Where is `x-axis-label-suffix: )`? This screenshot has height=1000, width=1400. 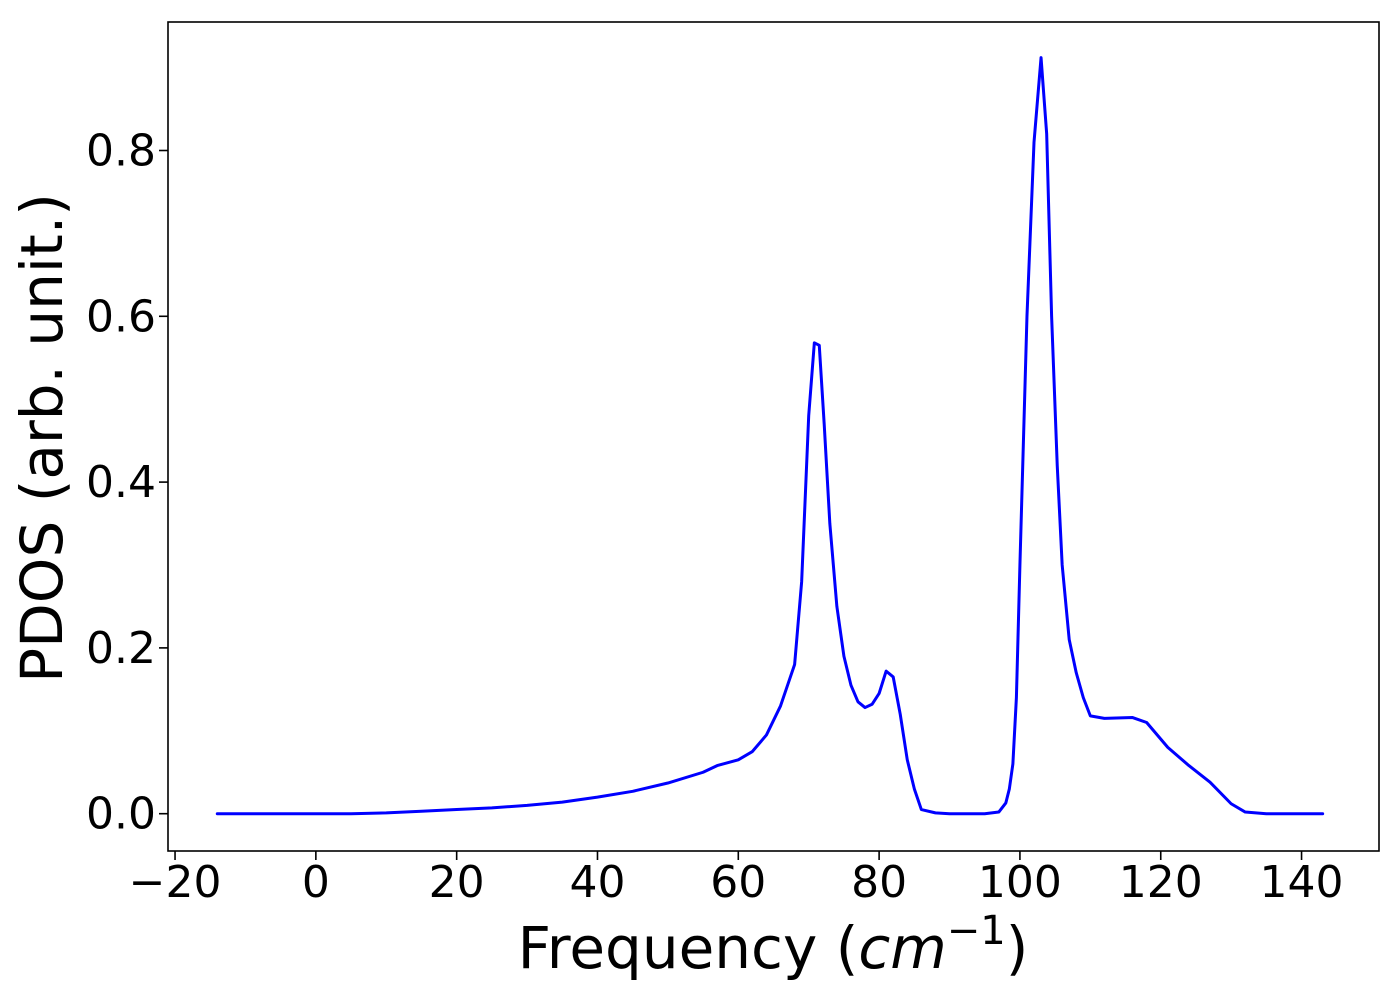
x-axis-label-suffix: ) is located at coordinates (1017, 948).